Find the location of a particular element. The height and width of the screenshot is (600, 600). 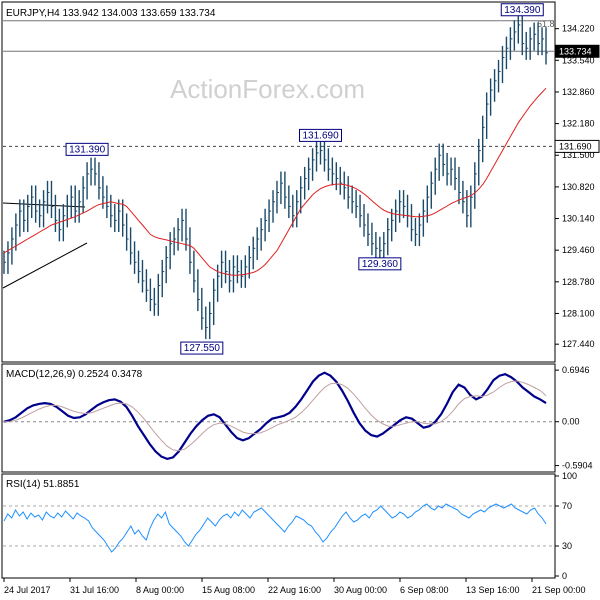

rsi-y-tick-label: 100 is located at coordinates (569, 476).